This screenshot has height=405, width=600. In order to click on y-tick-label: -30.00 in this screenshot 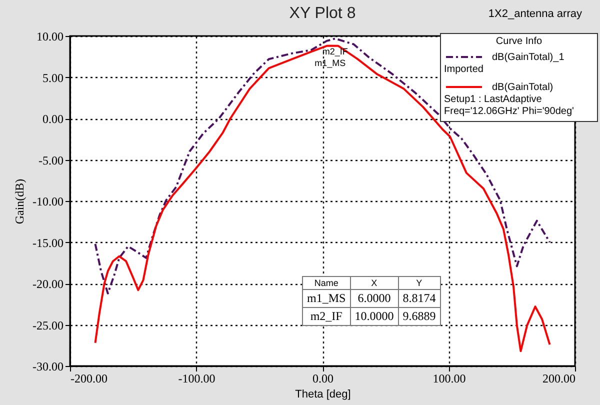, I will do `click(48, 367)`.